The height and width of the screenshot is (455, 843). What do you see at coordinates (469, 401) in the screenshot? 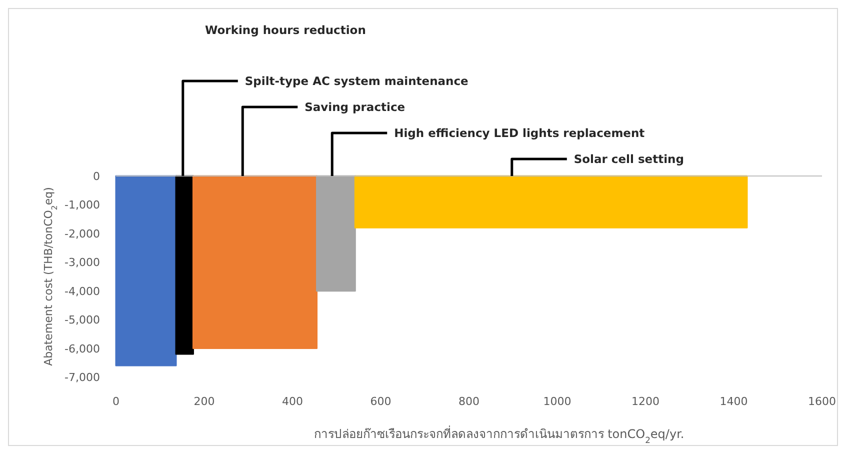
I see `x-tick-label: 800` at bounding box center [469, 401].